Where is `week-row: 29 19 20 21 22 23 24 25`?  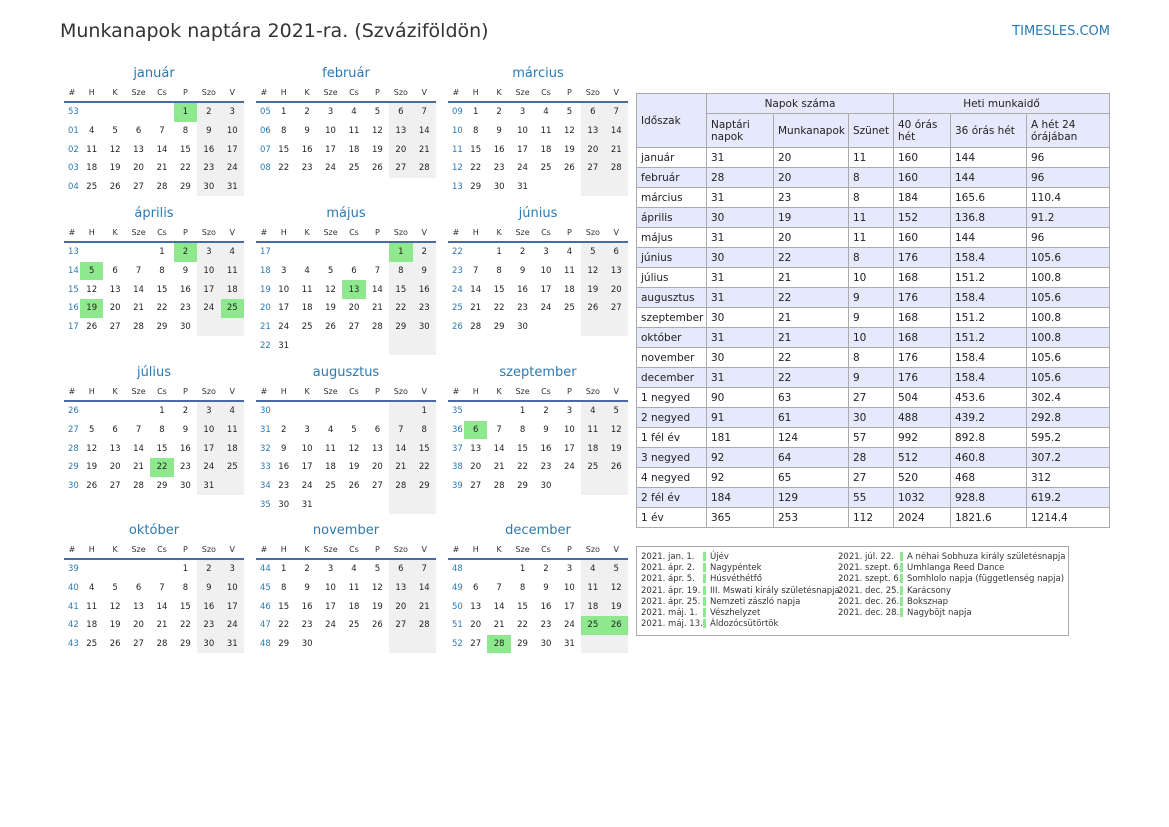 week-row: 29 19 20 21 22 23 24 25 is located at coordinates (154, 467).